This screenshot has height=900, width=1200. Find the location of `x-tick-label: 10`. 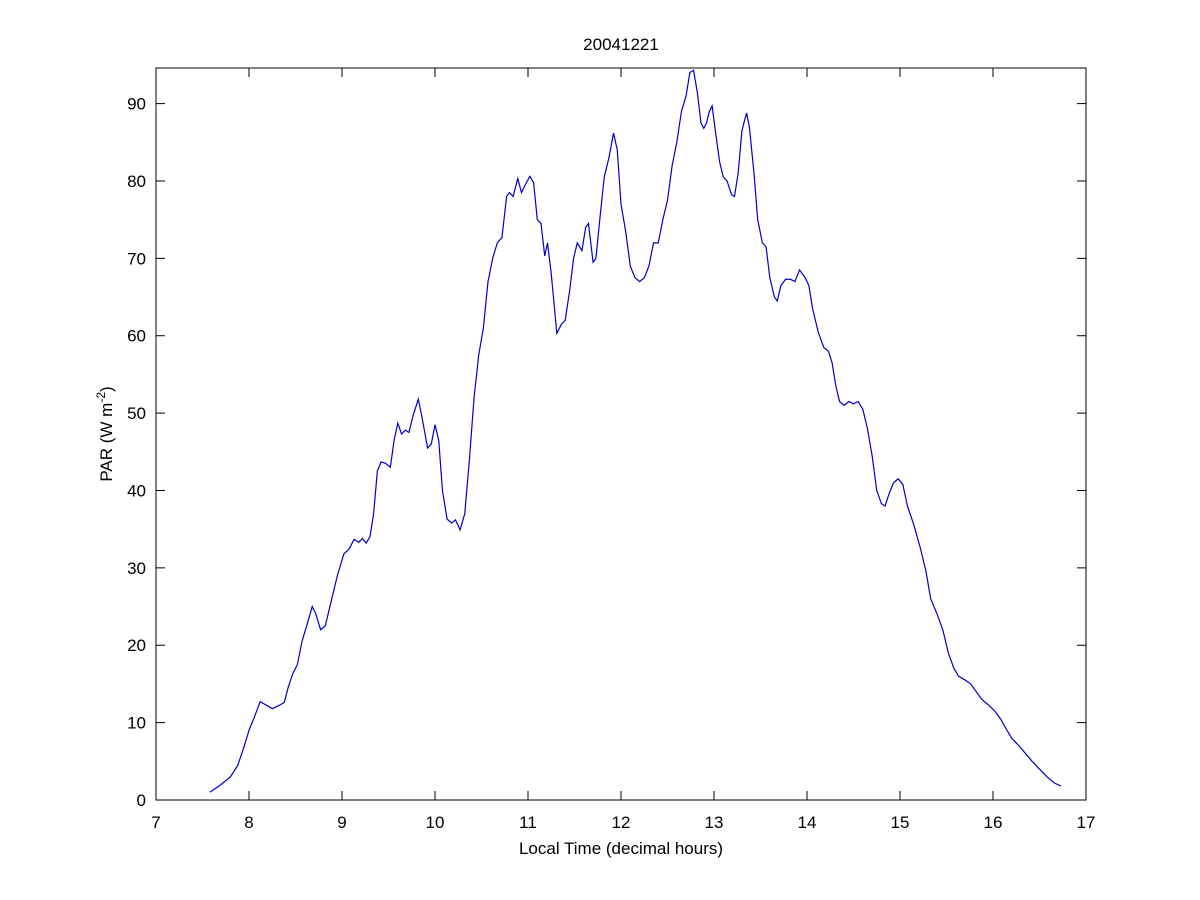

x-tick-label: 10 is located at coordinates (435, 822).